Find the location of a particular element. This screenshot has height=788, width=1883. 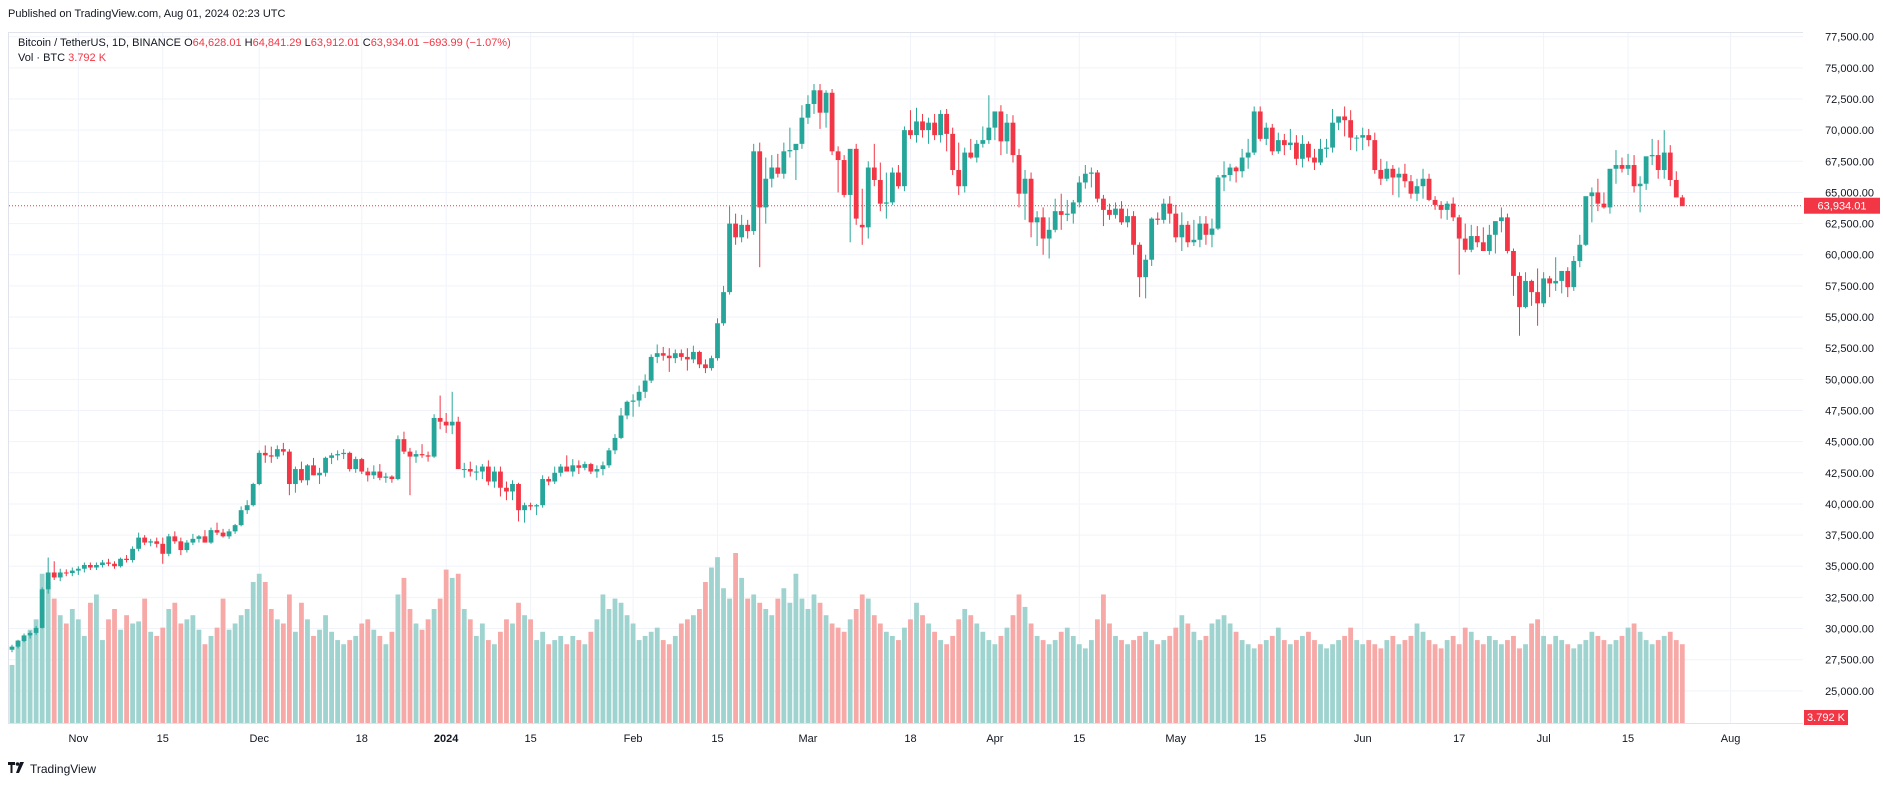

volume-label: Vol · BTC is located at coordinates (42, 58).